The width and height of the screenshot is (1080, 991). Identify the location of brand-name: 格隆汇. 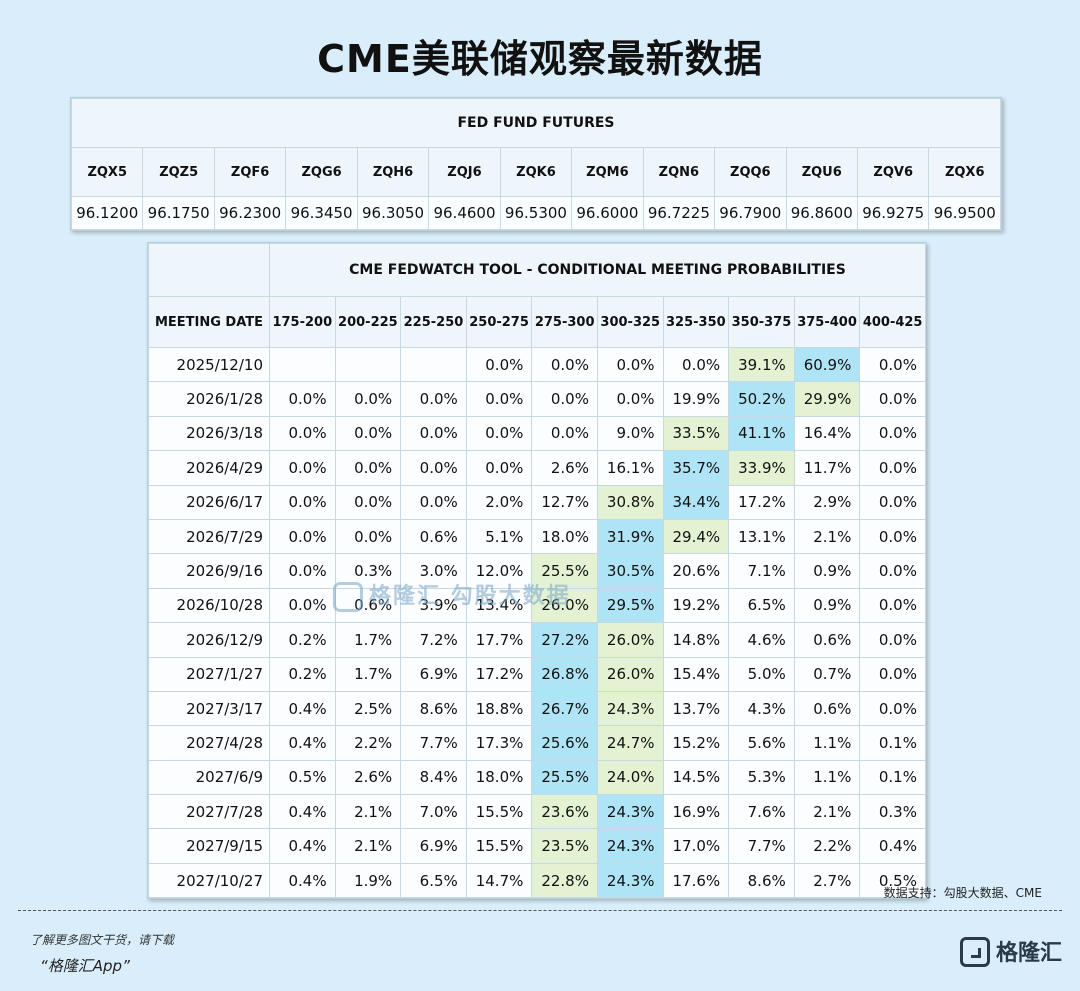
(1029, 953).